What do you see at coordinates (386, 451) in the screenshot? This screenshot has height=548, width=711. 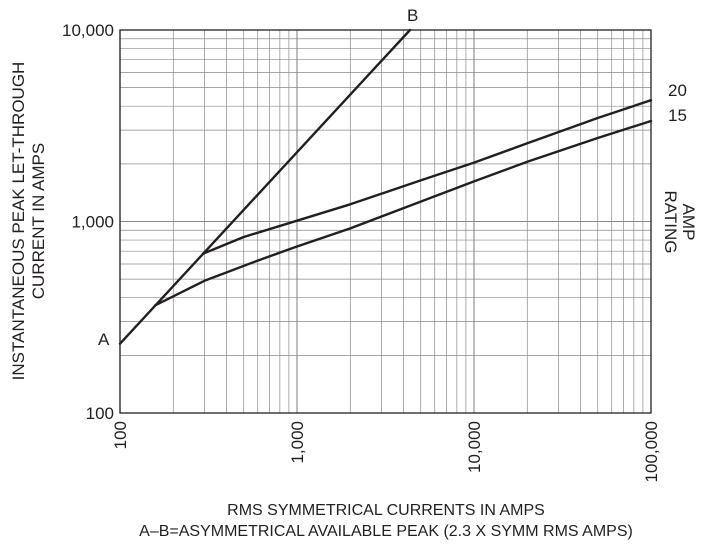 I see `x-tick-labels: 100 1,000 10,000 100,000` at bounding box center [386, 451].